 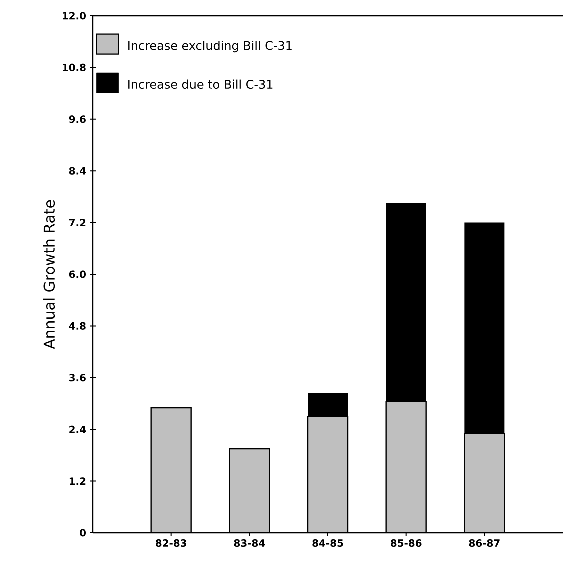 I want to click on x-tick-label: 85-86, so click(x=406, y=544).